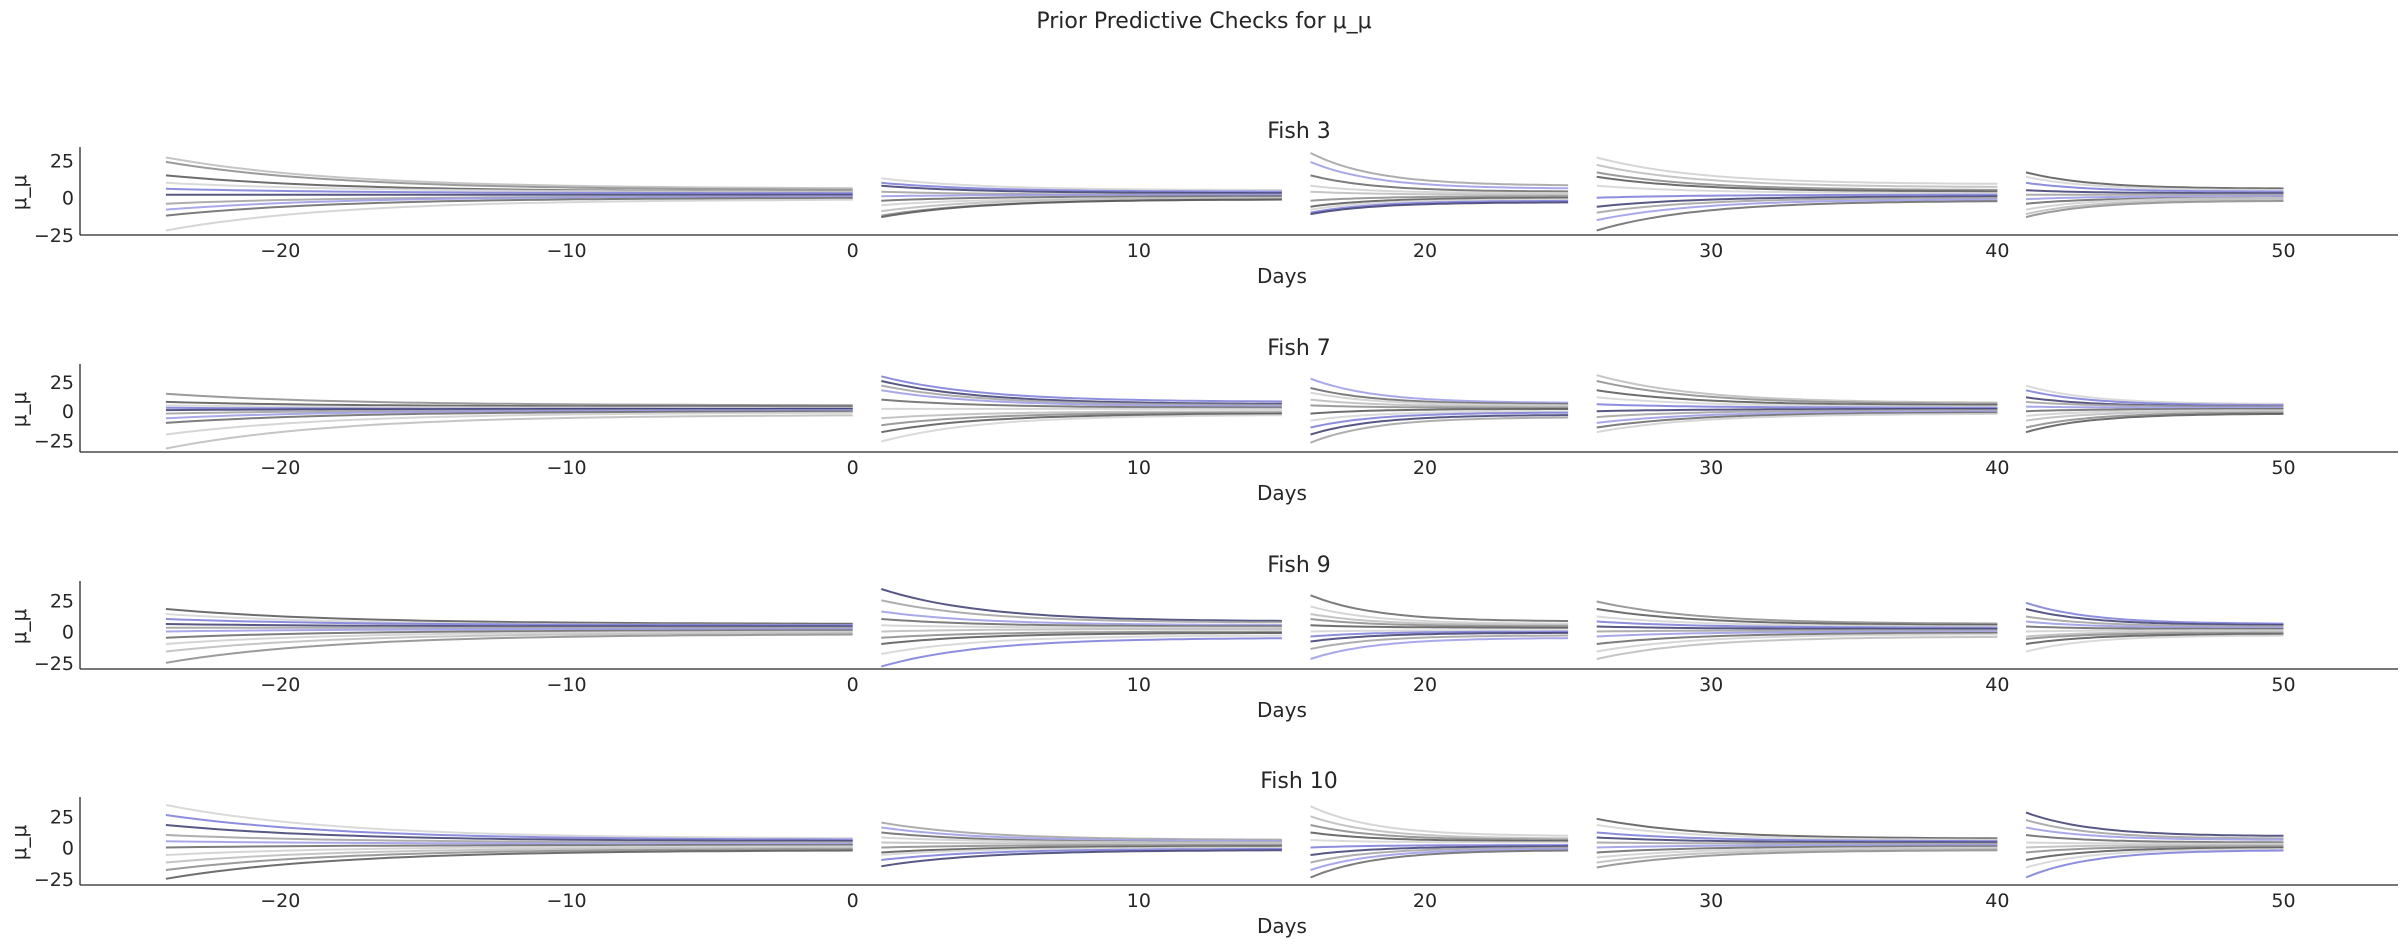  I want to click on x-tick-label: 30, so click(1711, 685).